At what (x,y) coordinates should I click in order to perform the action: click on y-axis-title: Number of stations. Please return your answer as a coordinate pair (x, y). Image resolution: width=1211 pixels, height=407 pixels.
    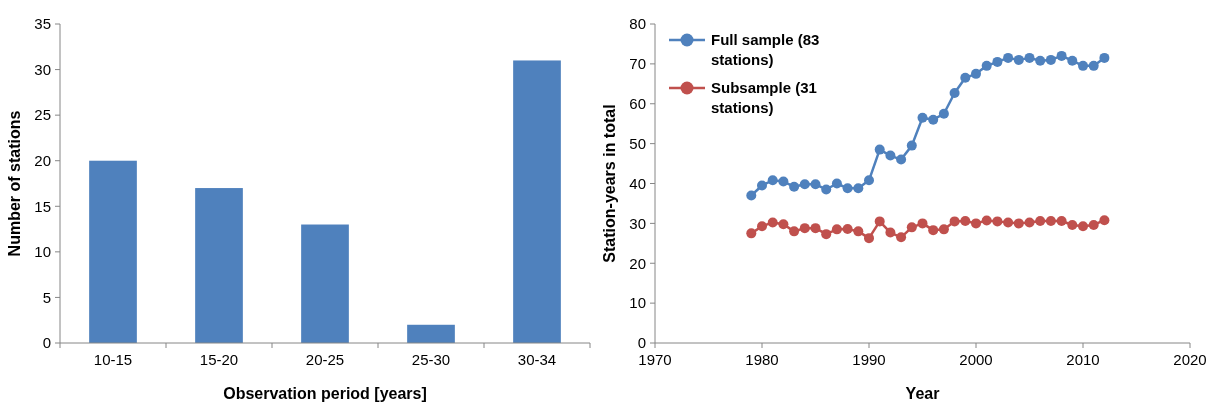
    Looking at the image, I should click on (14, 183).